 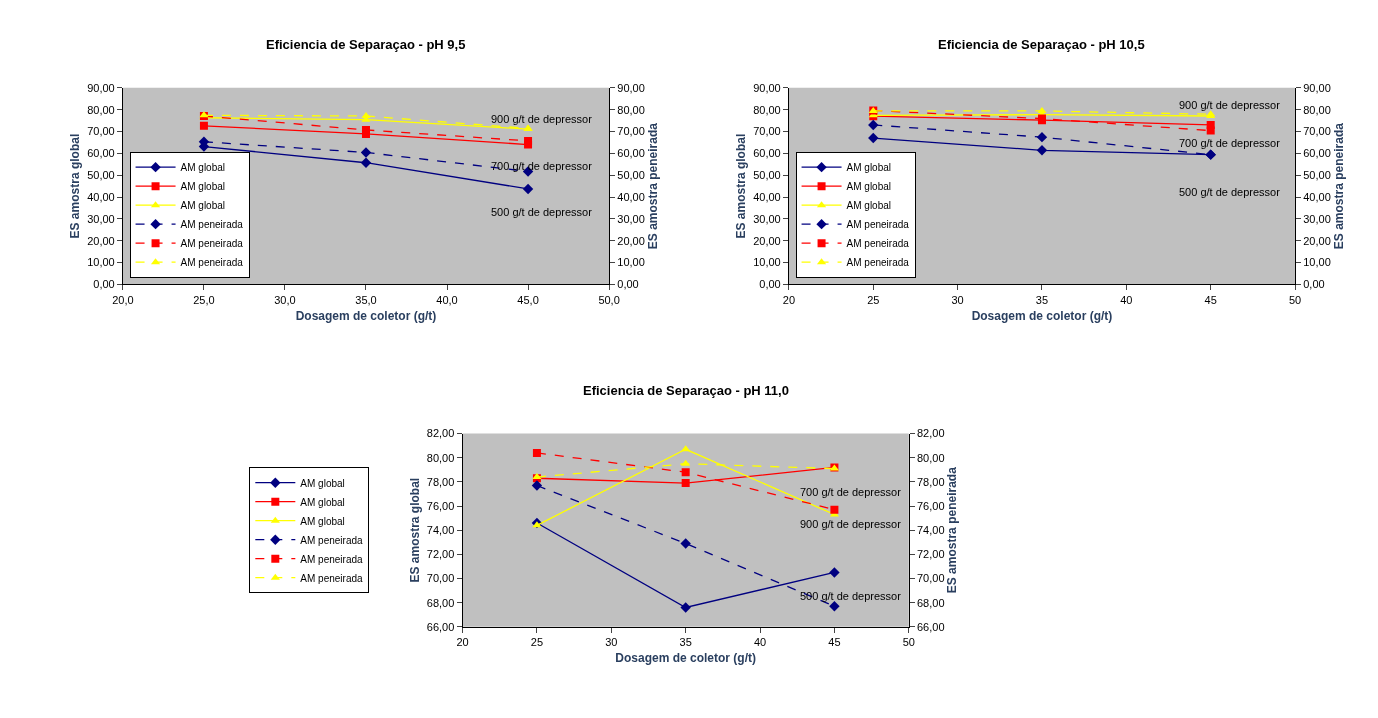 What do you see at coordinates (930, 554) in the screenshot?
I see `y2-tick-label: 72,00` at bounding box center [930, 554].